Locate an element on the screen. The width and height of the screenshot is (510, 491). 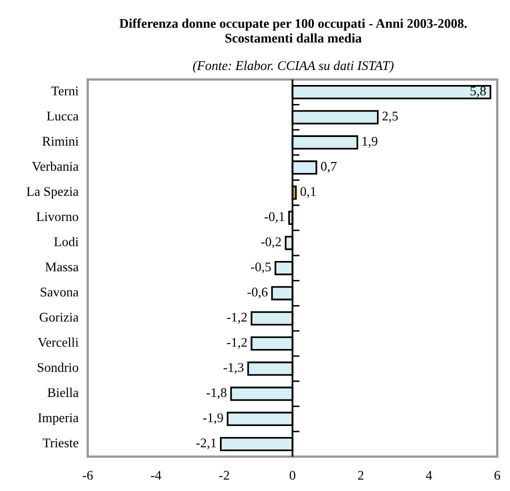
data-label: 2,5 is located at coordinates (390, 117).